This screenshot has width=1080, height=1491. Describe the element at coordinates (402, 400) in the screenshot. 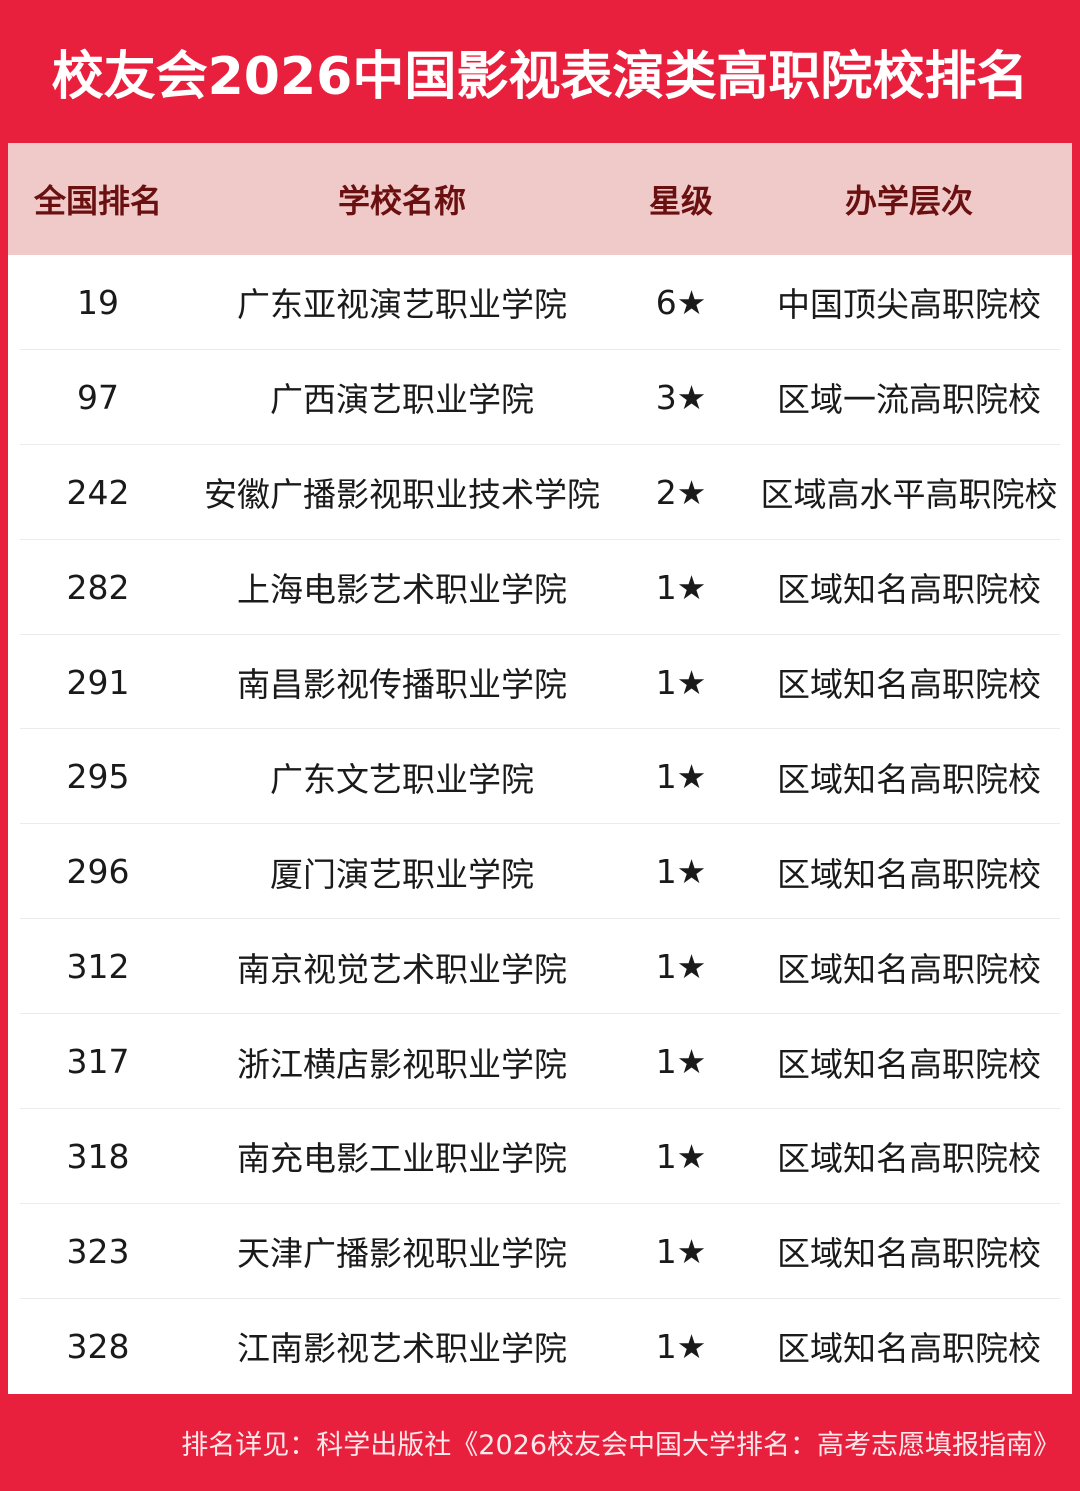

I see `school-name-cell: 广西演艺职业学院` at that location.